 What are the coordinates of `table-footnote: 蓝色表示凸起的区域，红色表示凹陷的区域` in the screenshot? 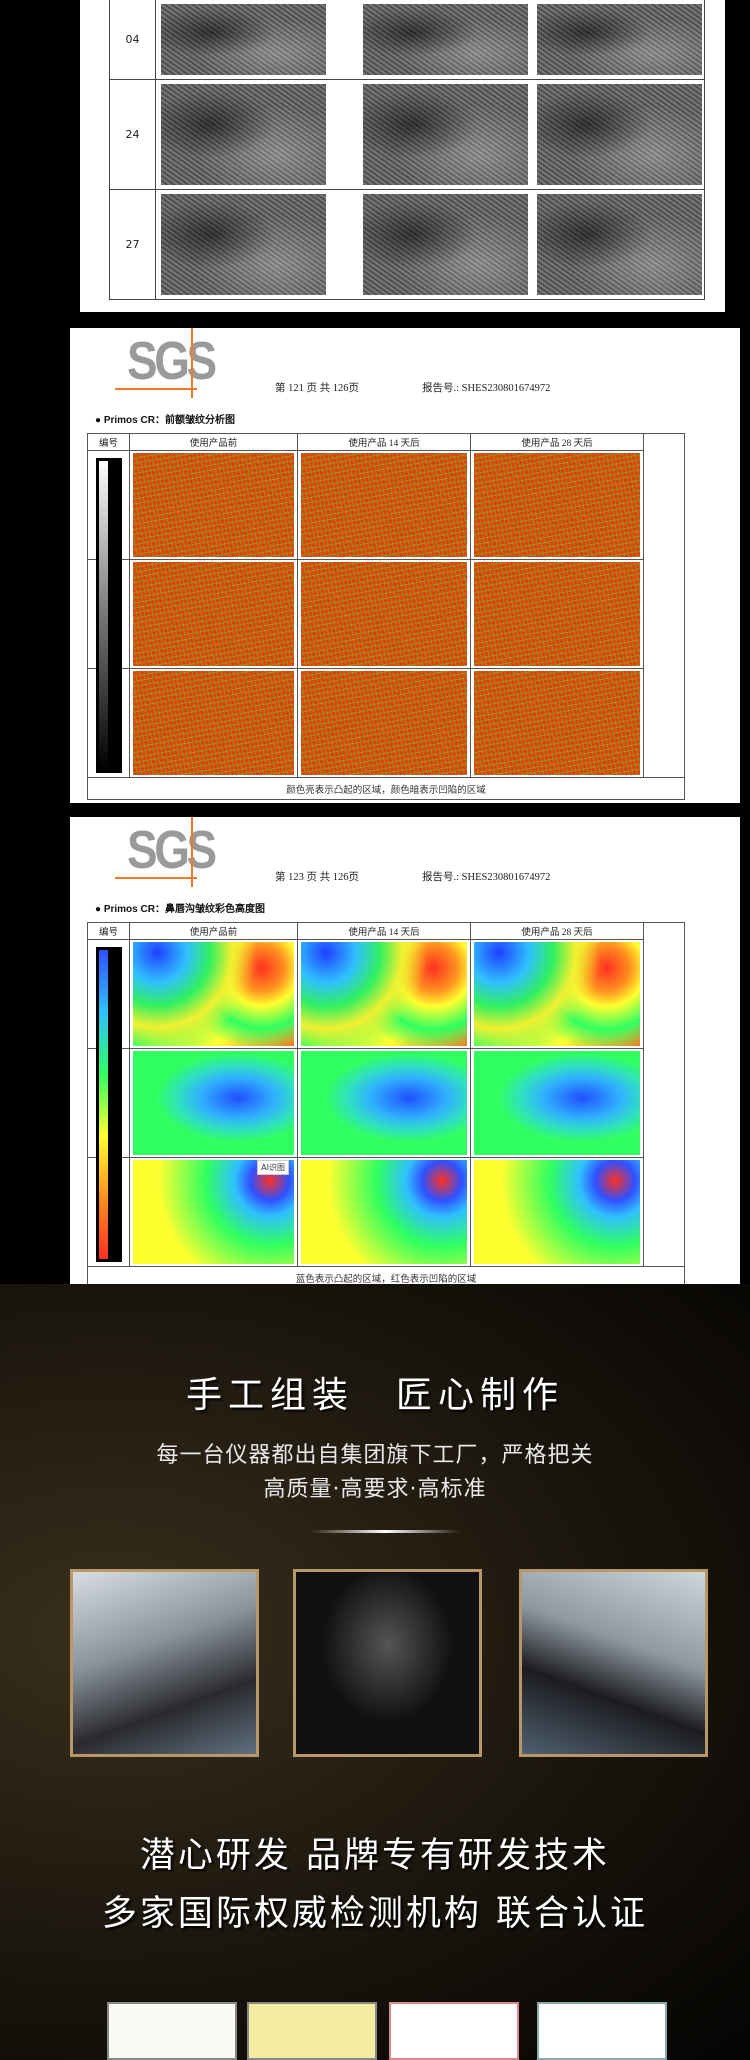 It's located at (386, 1277).